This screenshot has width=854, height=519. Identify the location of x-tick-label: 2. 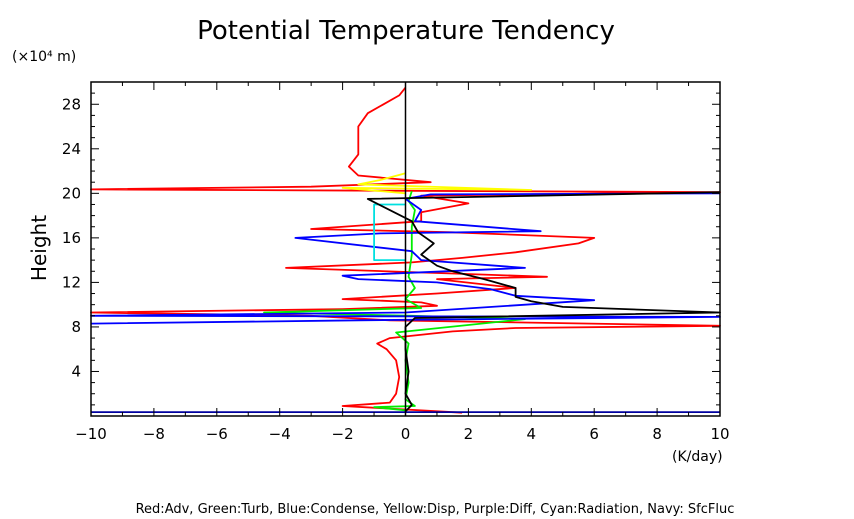
(469, 434).